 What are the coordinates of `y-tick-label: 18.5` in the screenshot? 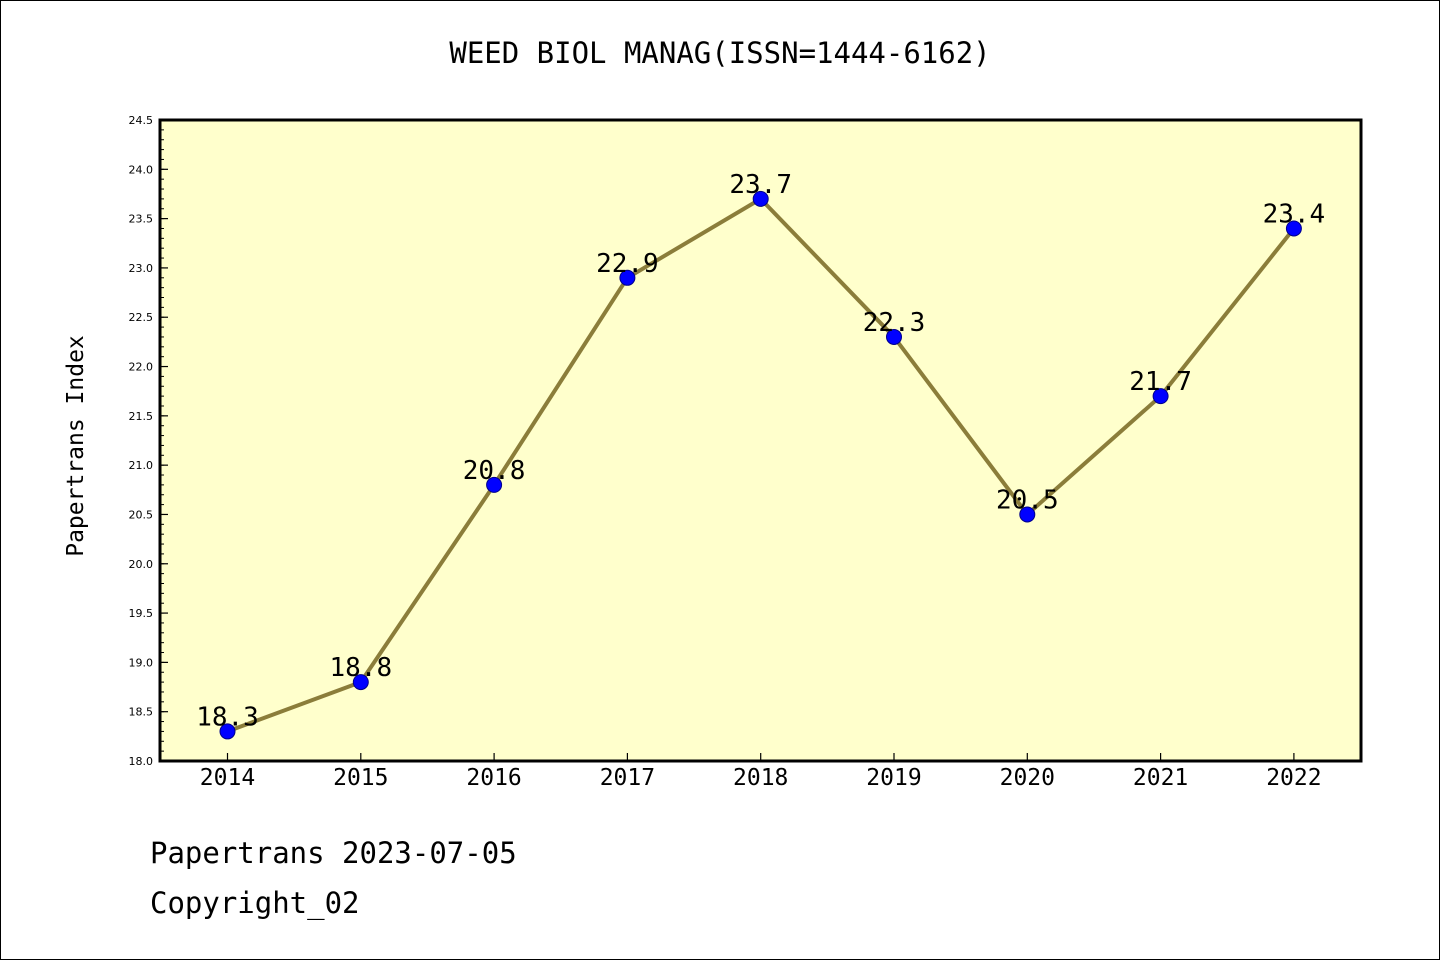 It's located at (141, 712).